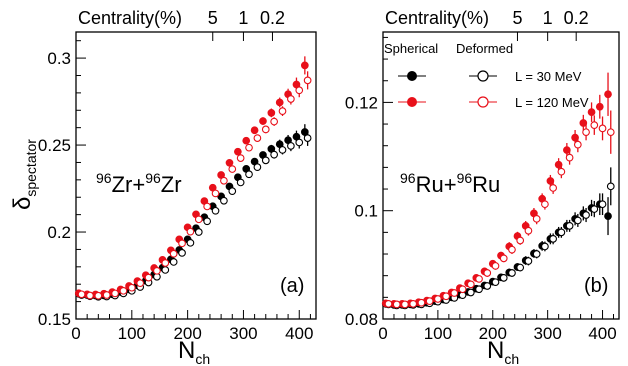 The height and width of the screenshot is (366, 628). What do you see at coordinates (486, 184) in the screenshot?
I see `system-element-b2: Ru` at bounding box center [486, 184].